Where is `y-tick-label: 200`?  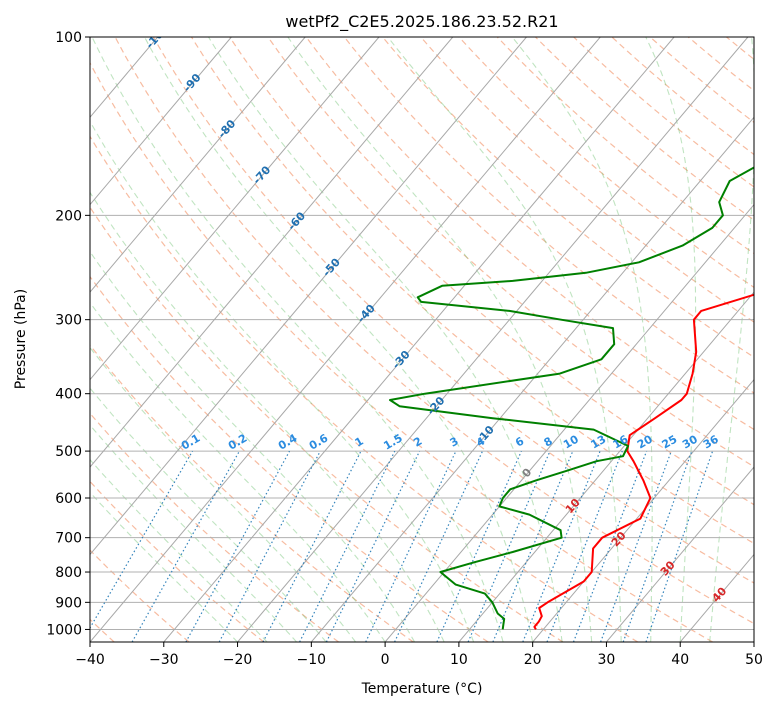
y-tick-label: 200 is located at coordinates (68, 216).